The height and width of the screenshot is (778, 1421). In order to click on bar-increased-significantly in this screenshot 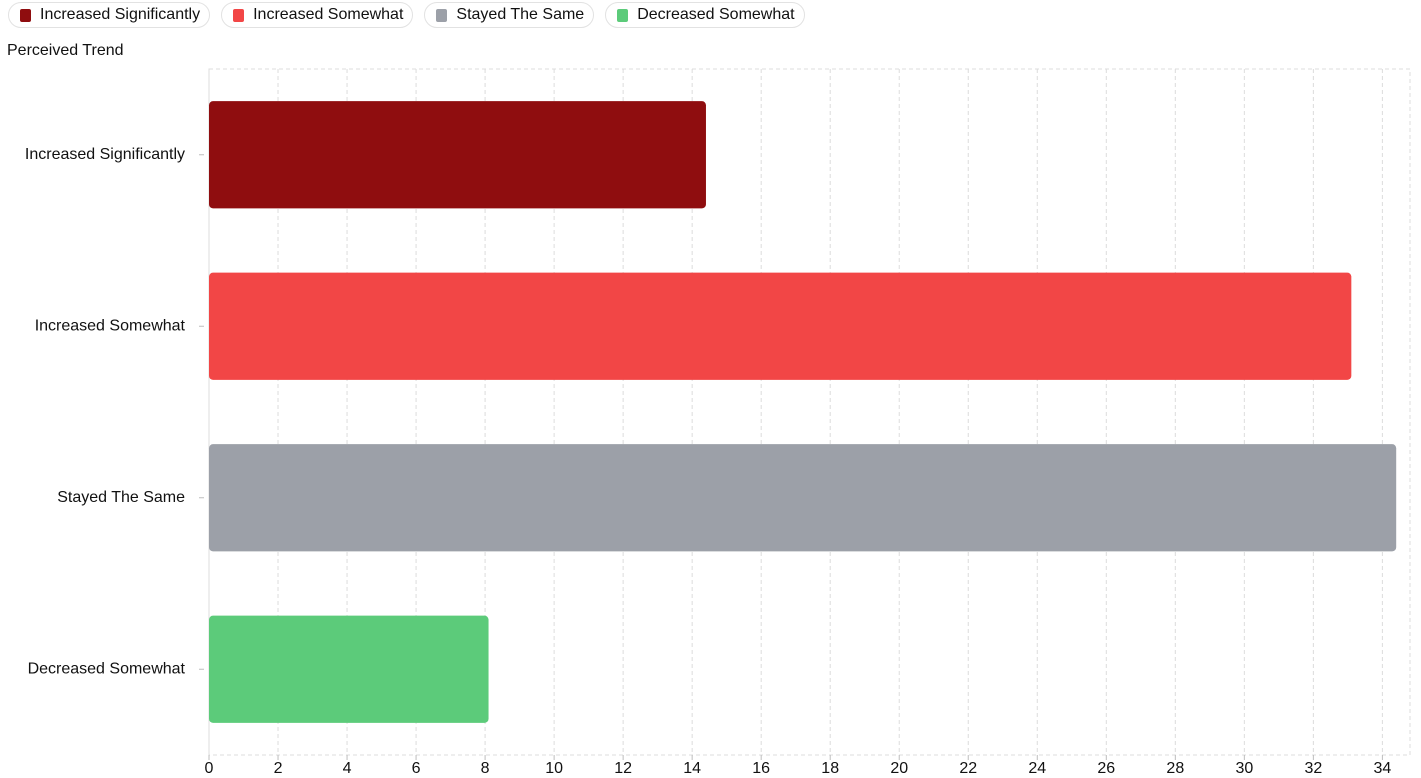, I will do `click(457, 155)`.